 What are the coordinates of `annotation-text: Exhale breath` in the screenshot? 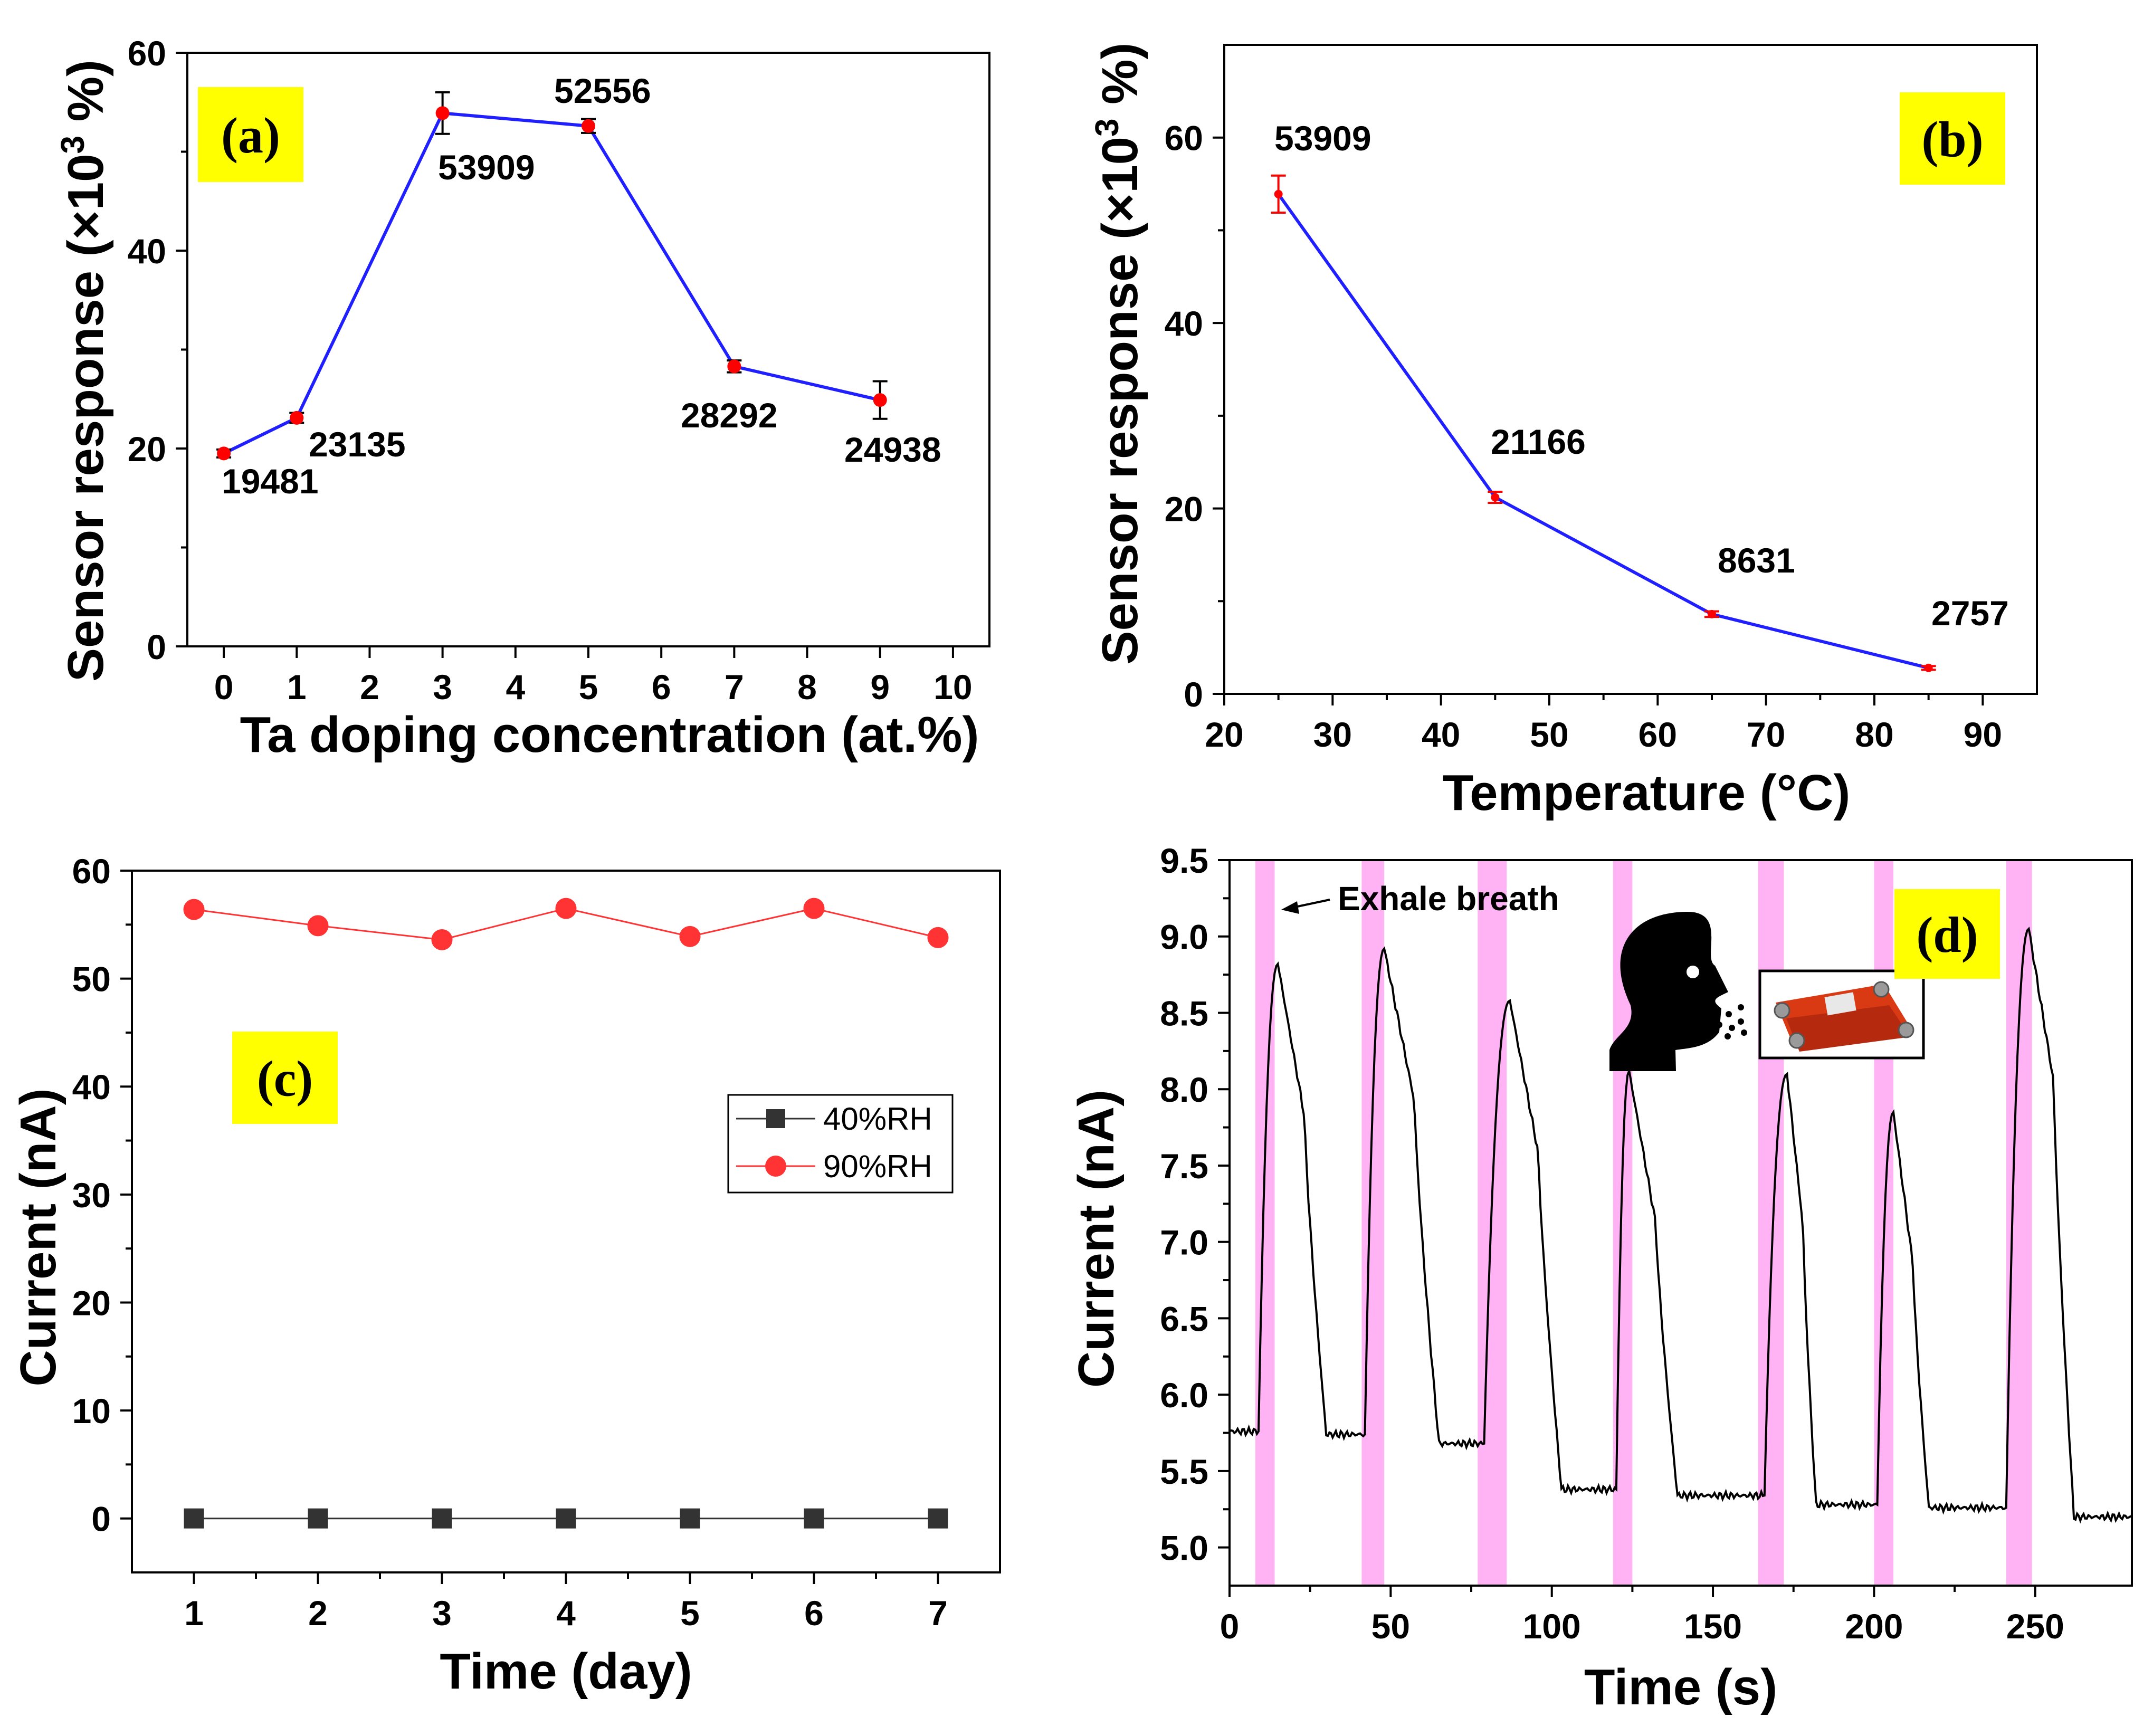 It's located at (1448, 899).